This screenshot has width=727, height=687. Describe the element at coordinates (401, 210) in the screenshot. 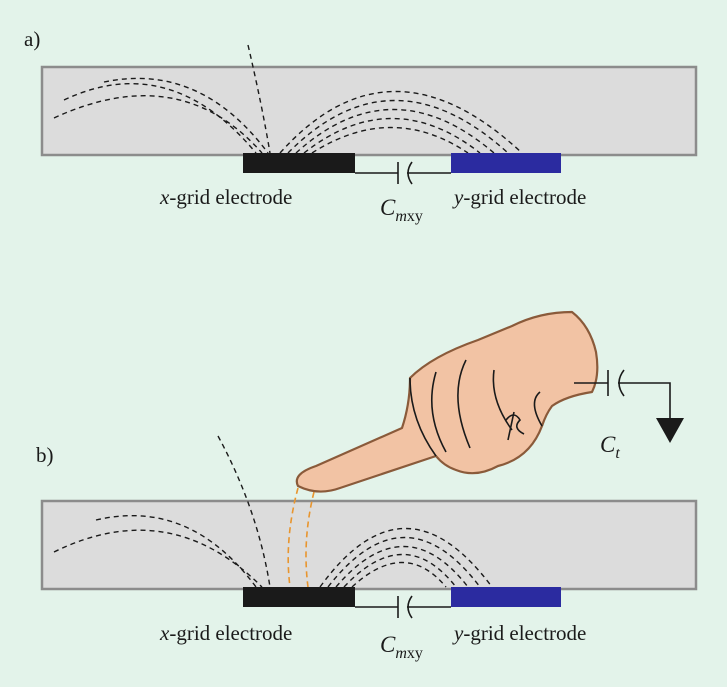

I see `panel-a-cmxy-label: Cmxy` at that location.